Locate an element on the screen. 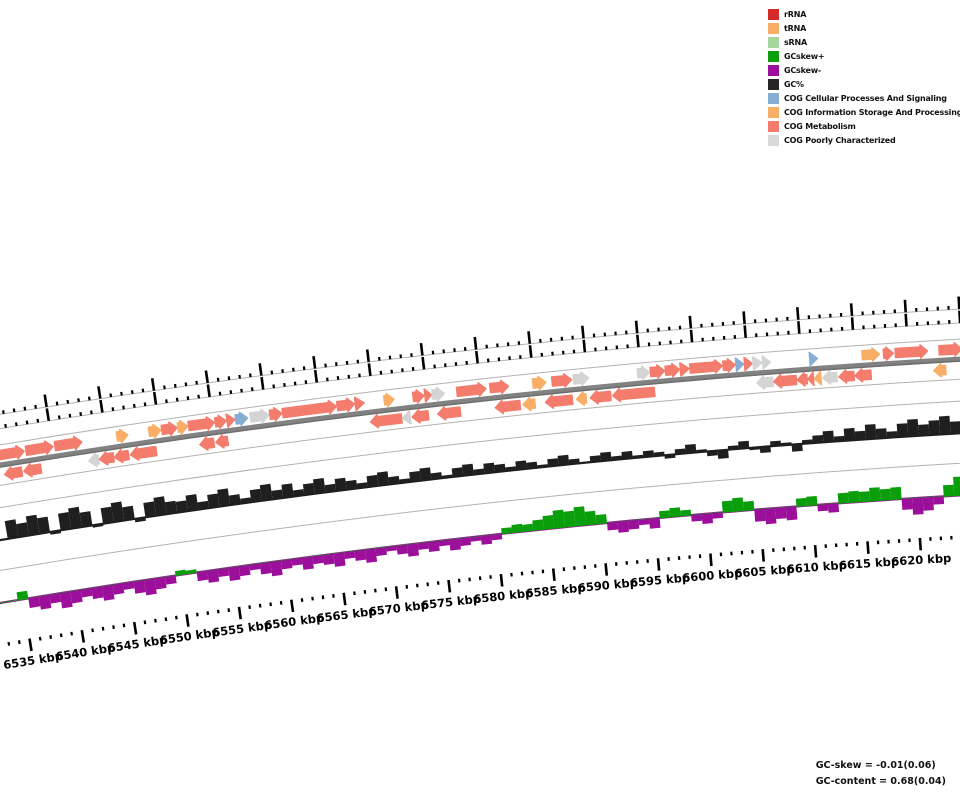 The image size is (960, 800). genes-reverse is located at coordinates (475, 422).